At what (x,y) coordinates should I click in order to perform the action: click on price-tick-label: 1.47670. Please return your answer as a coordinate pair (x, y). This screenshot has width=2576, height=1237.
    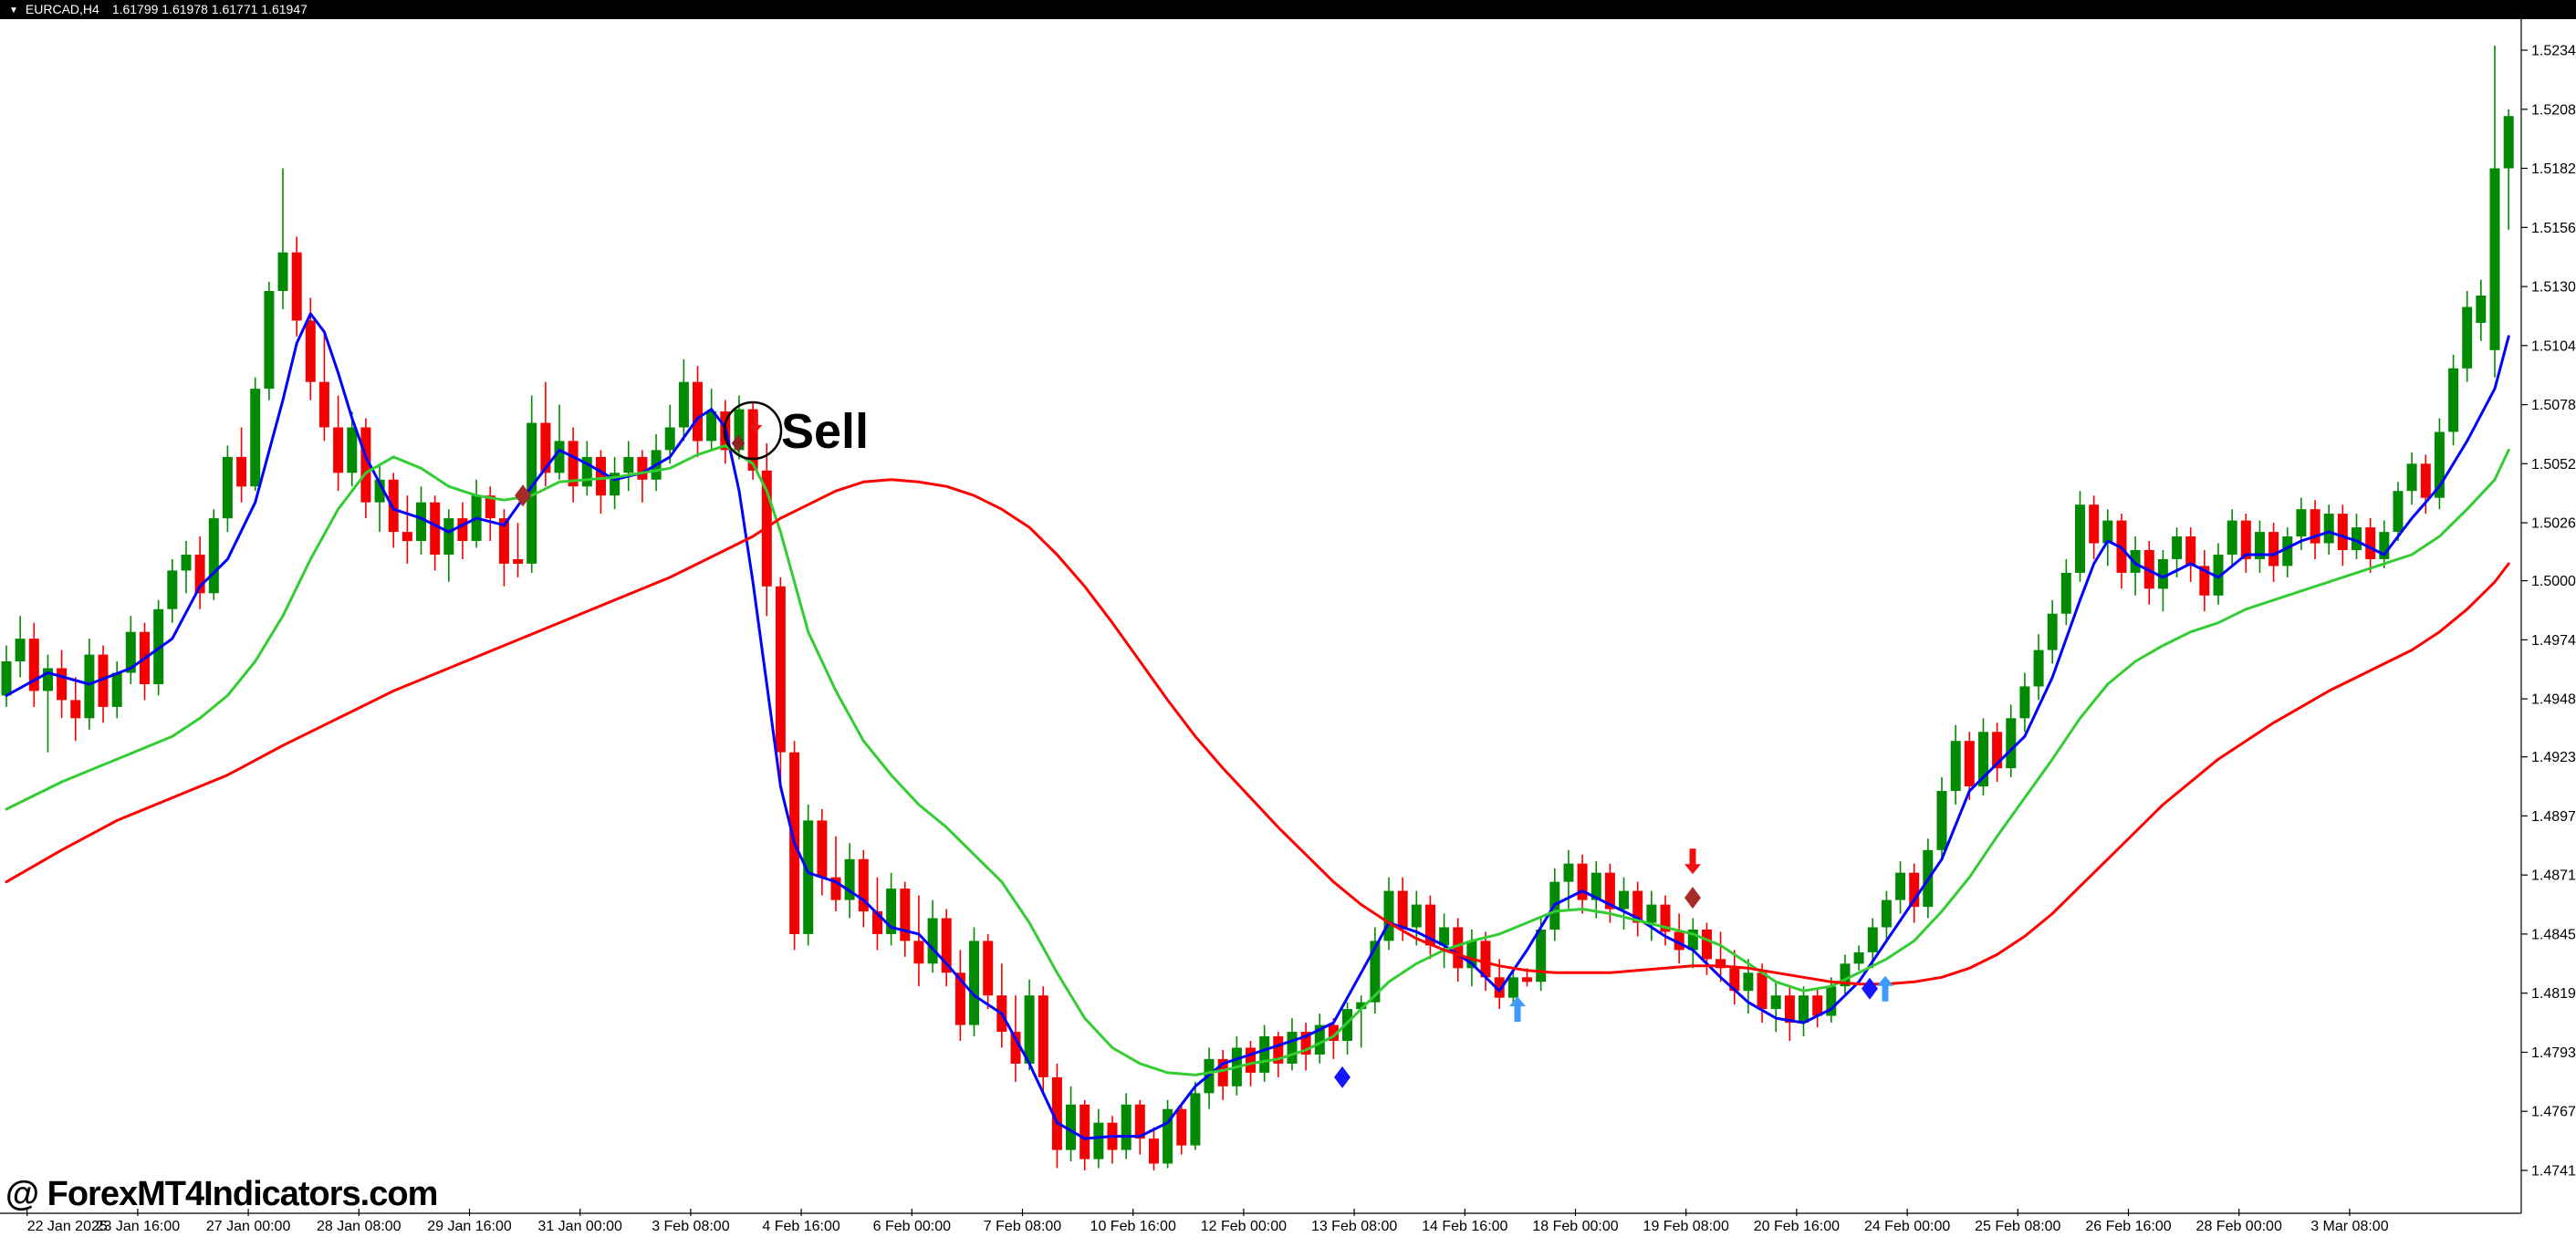
    Looking at the image, I should click on (2553, 1112).